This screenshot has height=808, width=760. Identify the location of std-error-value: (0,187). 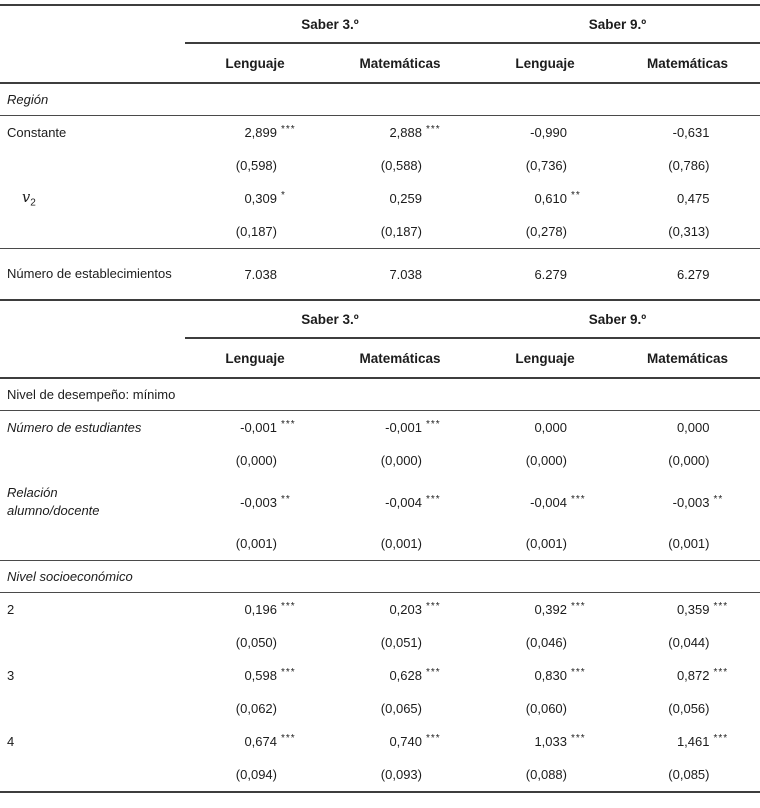
(256, 231).